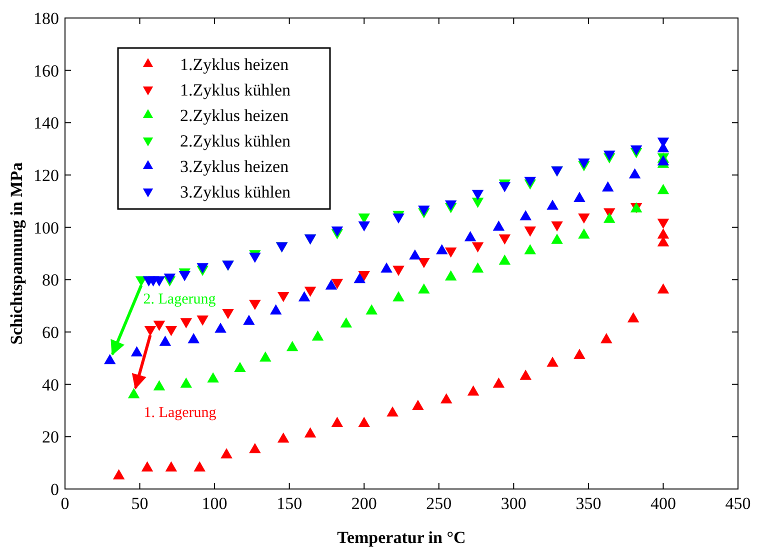  I want to click on y-tick-label: 20, so click(50, 437).